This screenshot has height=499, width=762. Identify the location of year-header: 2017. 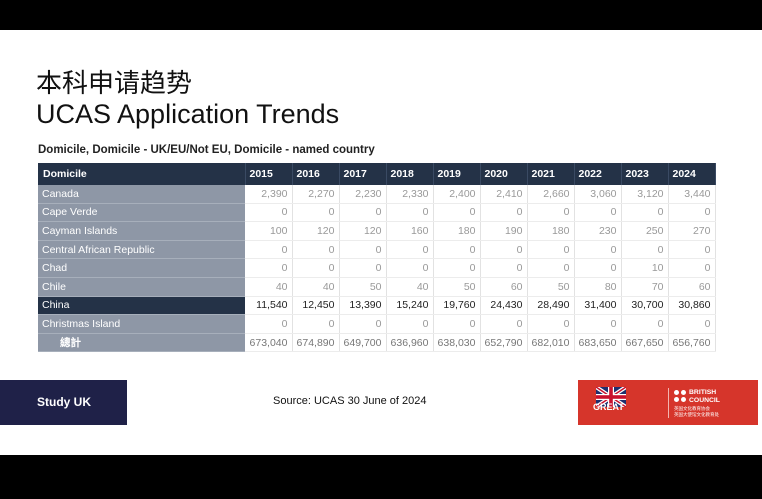
(363, 174).